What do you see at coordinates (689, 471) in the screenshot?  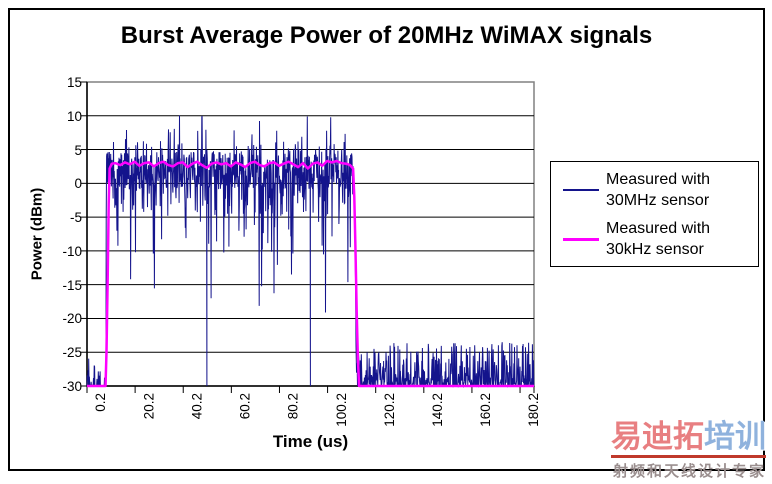 I see `watermark-subtitle: 射频和天线设计专家` at bounding box center [689, 471].